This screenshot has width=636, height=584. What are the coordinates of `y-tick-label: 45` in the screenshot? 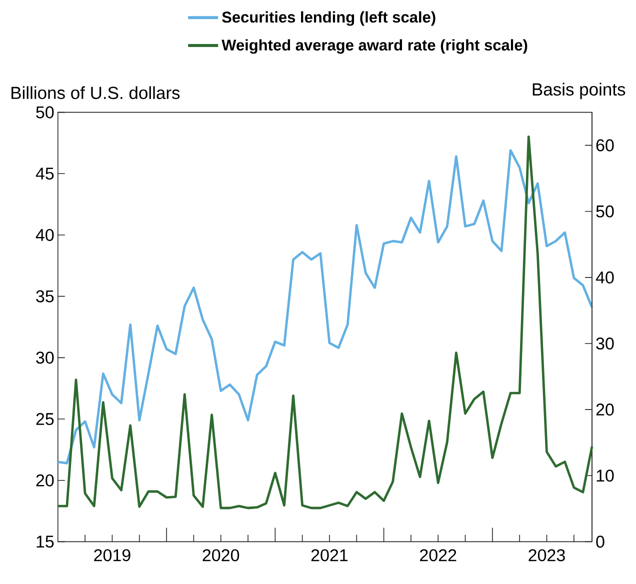 It's located at (45, 174).